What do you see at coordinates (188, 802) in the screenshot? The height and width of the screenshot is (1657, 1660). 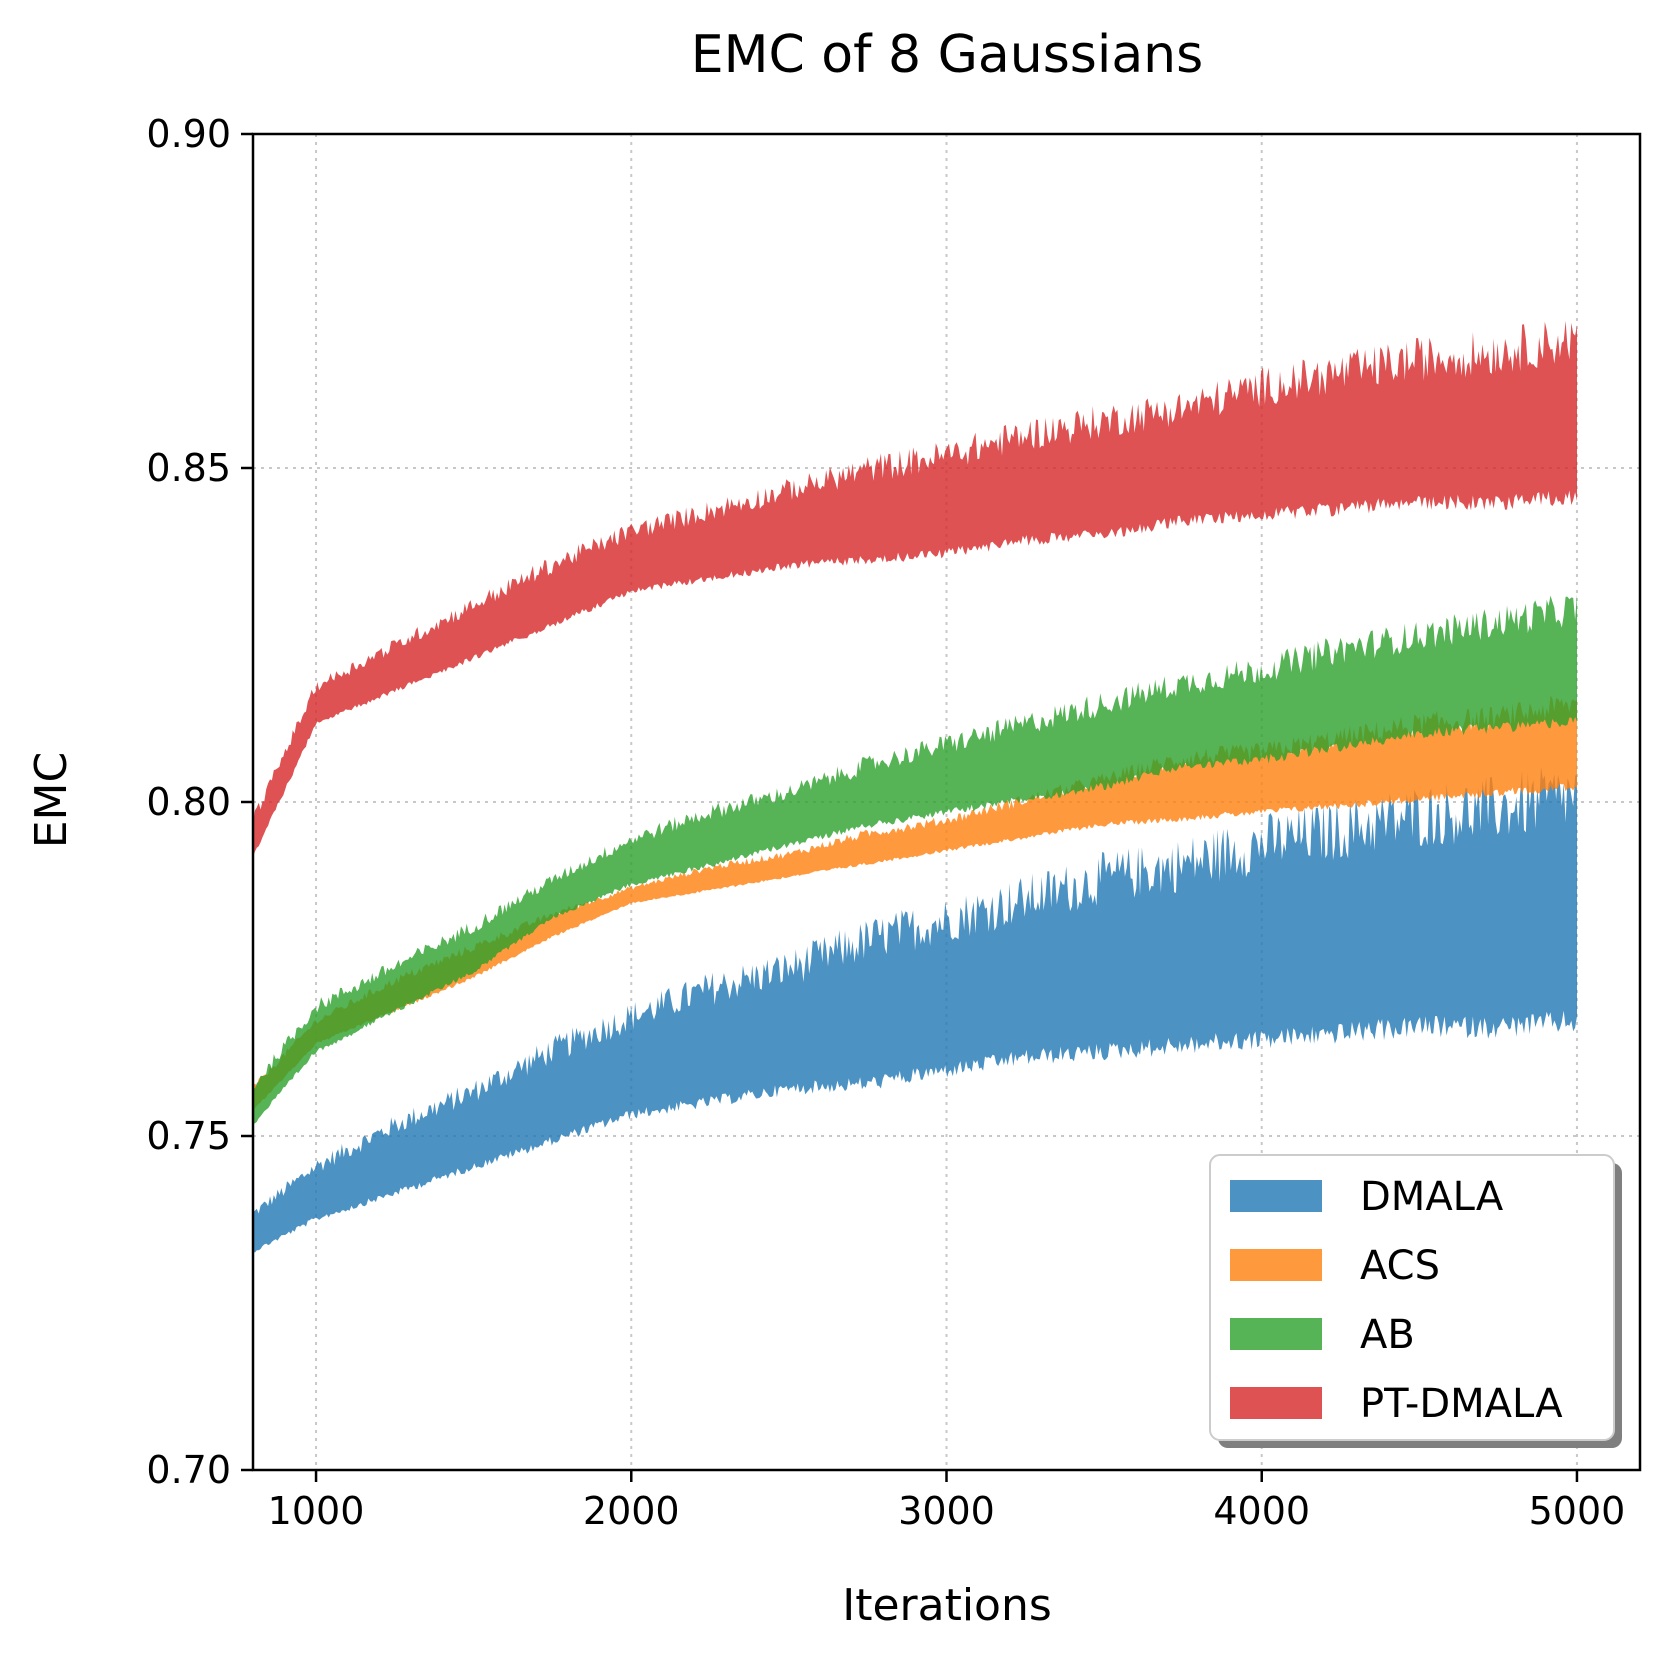 I see `y-tick-label: 0.80` at bounding box center [188, 802].